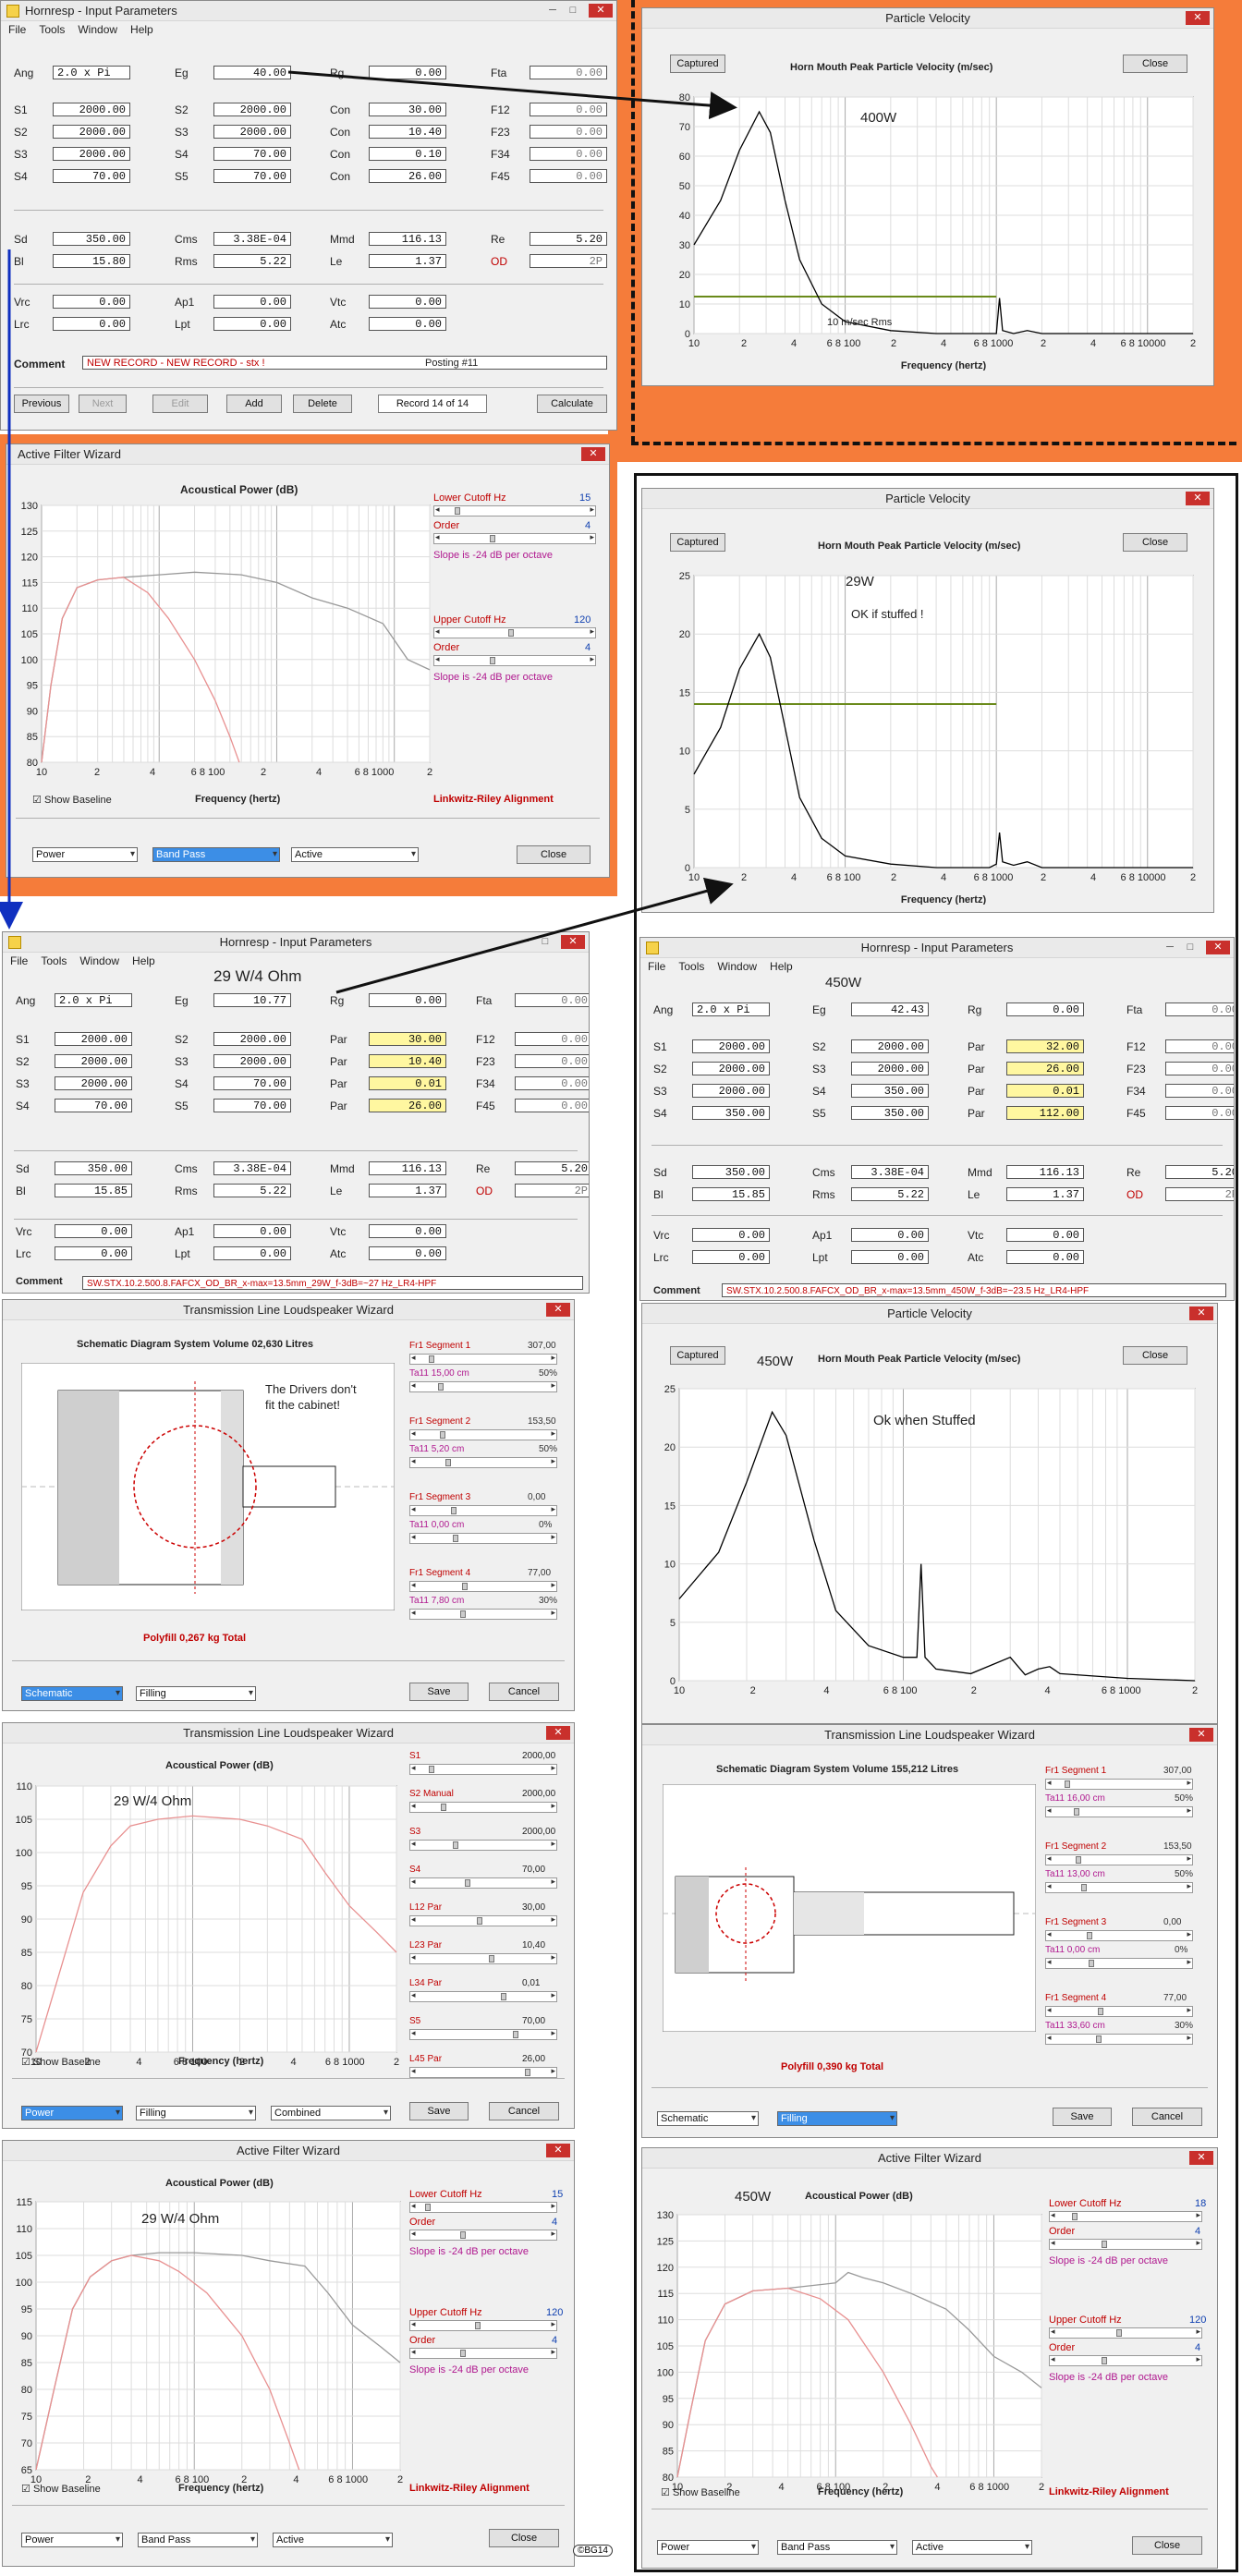 This screenshot has width=1242, height=2576. What do you see at coordinates (72, 2540) in the screenshot?
I see `power-select: Power` at bounding box center [72, 2540].